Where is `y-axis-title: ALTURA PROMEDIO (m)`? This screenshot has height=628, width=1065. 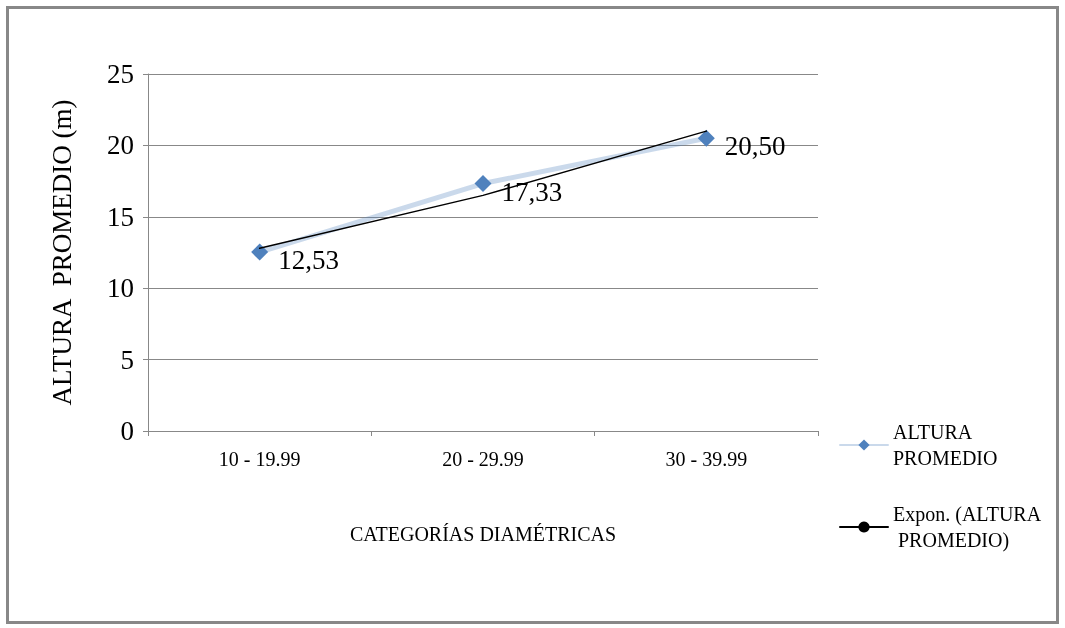 y-axis-title: ALTURA PROMEDIO (m) is located at coordinates (62, 252).